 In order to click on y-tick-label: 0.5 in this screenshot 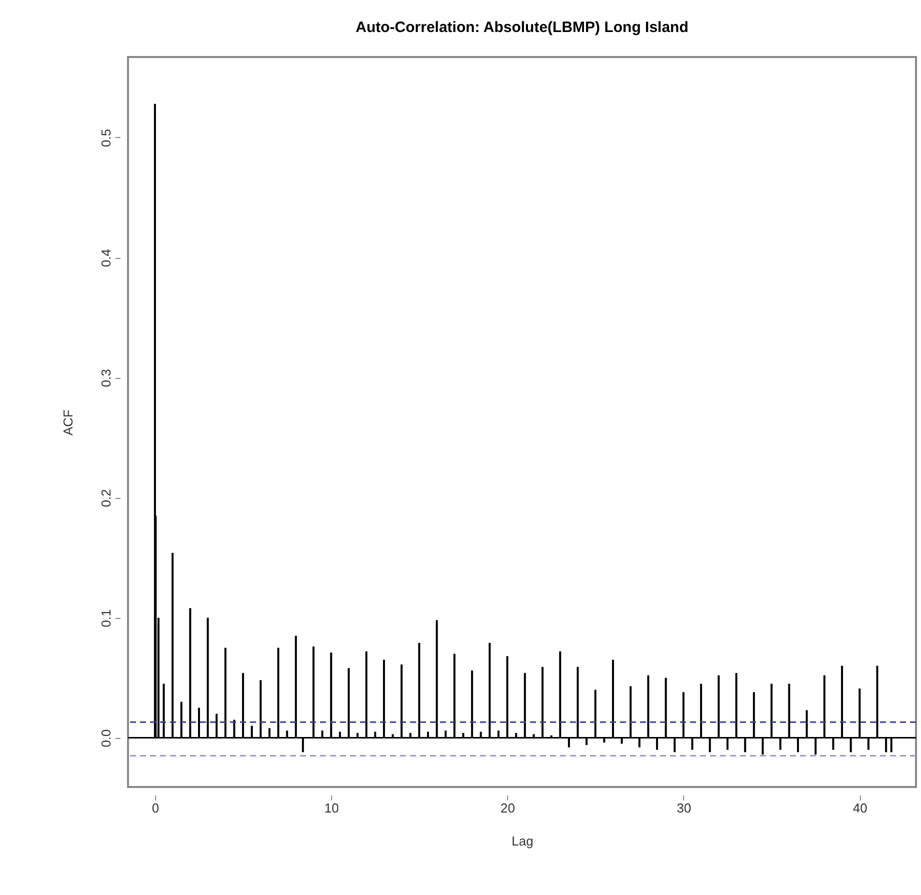, I will do `click(106, 137)`.